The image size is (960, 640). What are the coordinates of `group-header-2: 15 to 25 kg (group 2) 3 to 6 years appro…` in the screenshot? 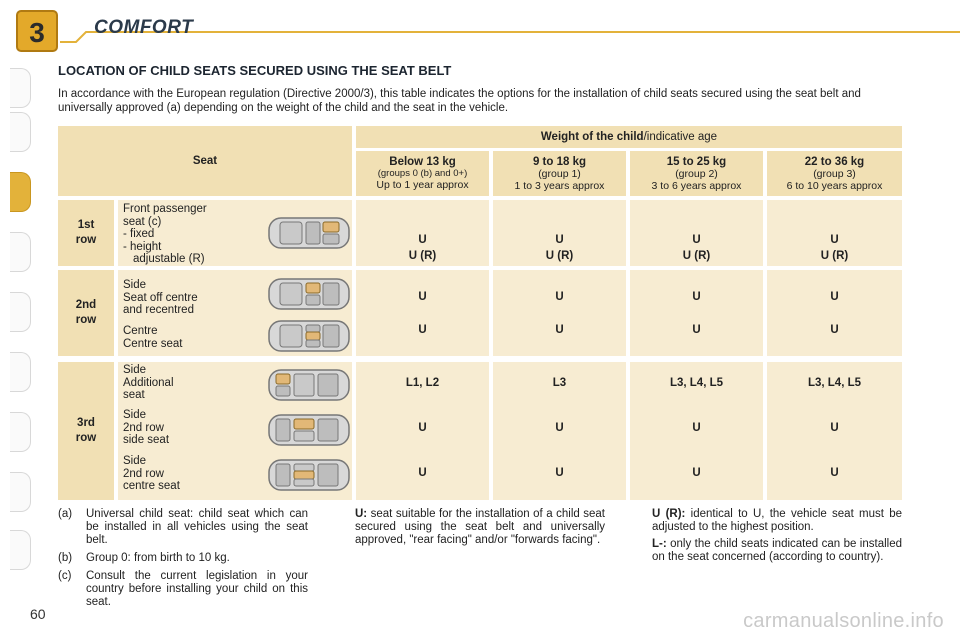 It's located at (696, 173).